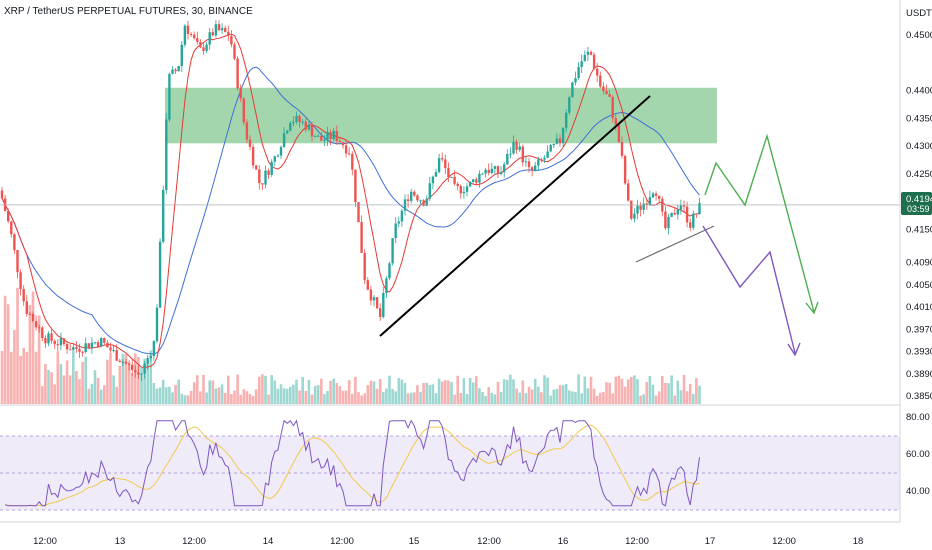  Describe the element at coordinates (441, 115) in the screenshot. I see `resistance-zone` at that location.